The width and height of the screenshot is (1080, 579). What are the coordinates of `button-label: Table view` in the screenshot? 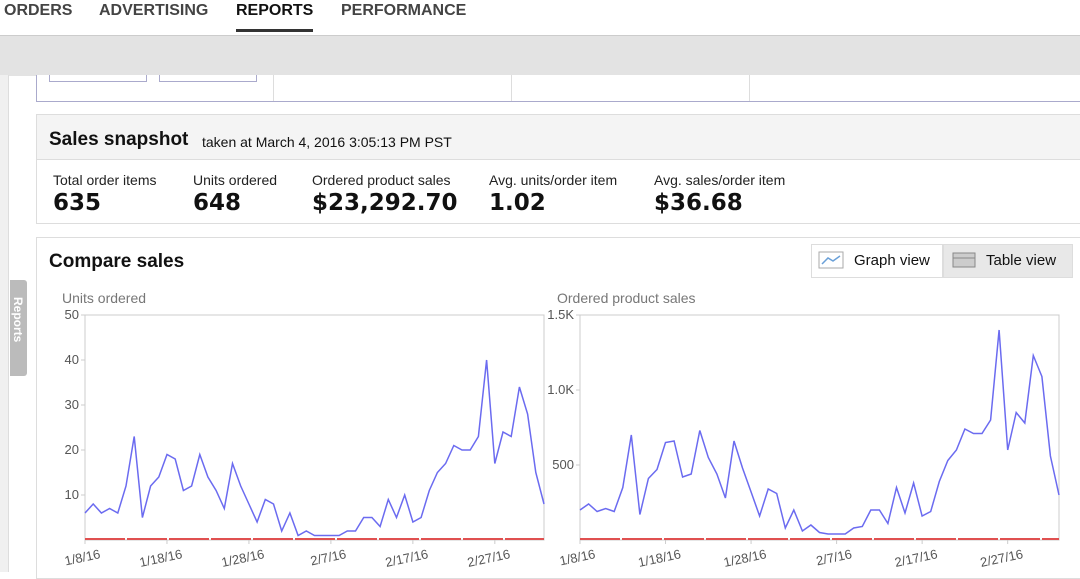 It's located at (1021, 260).